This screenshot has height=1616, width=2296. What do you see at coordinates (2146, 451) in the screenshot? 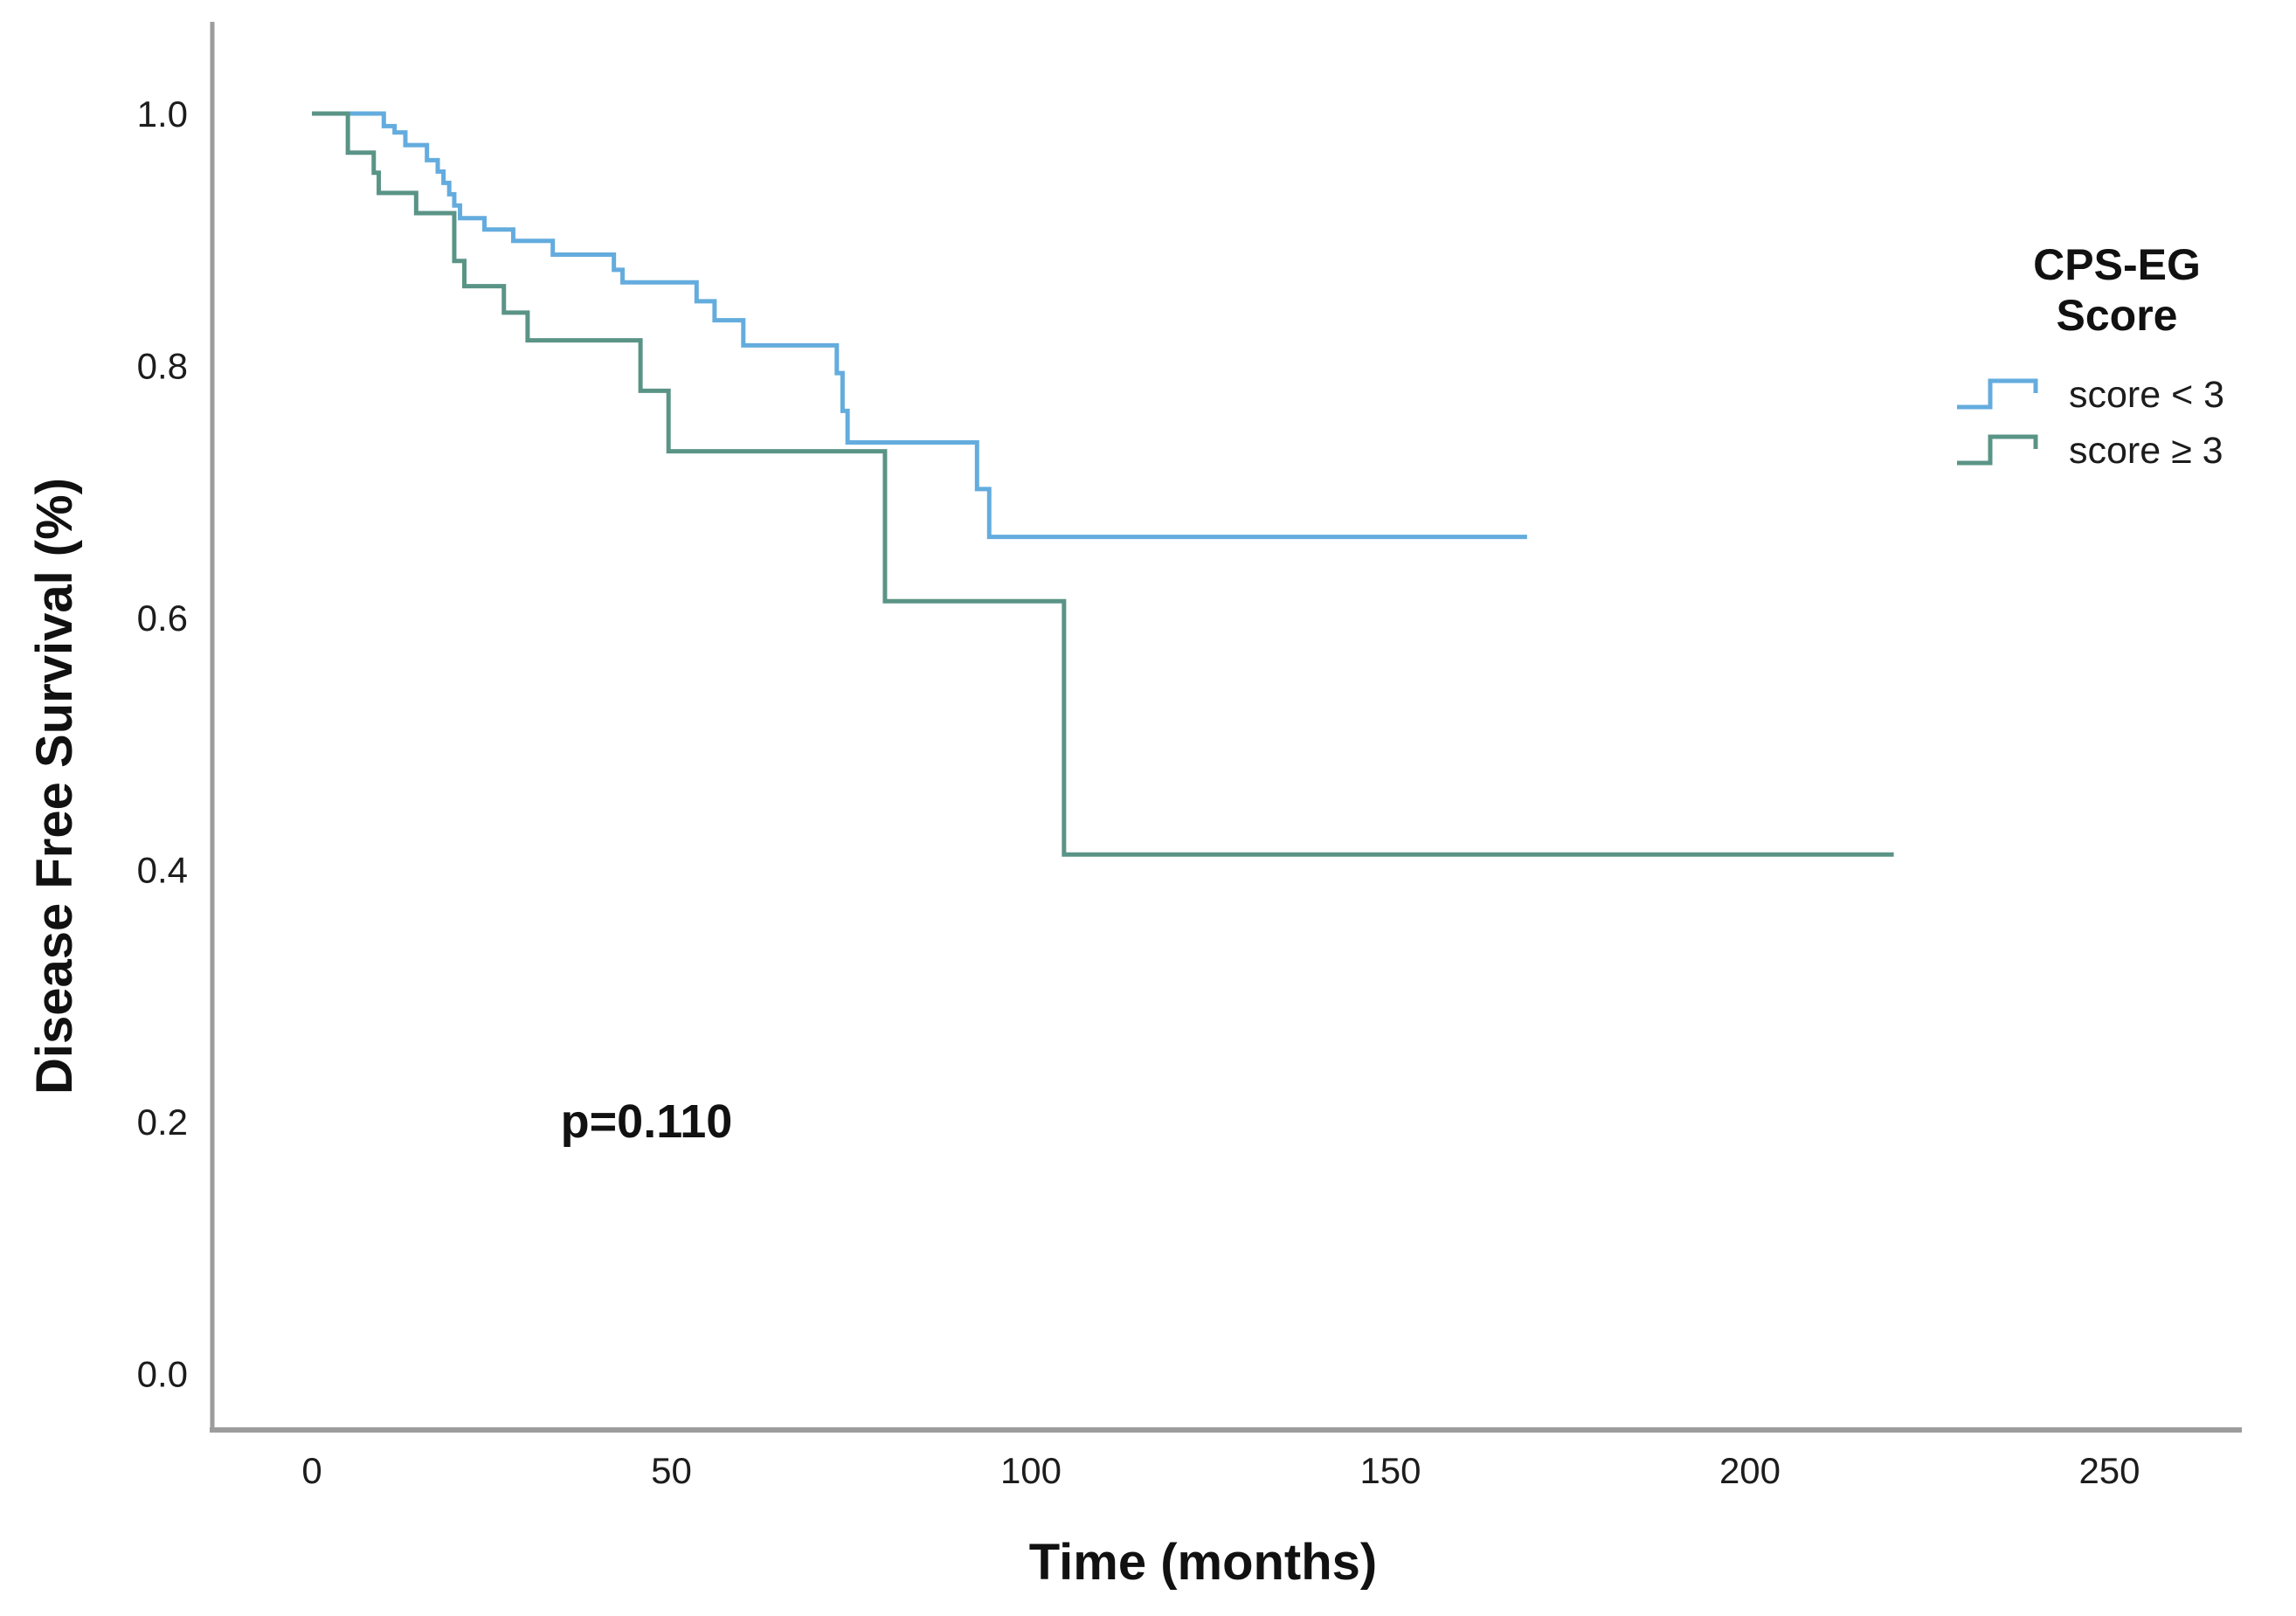
I see `legend-label-1: score ≥ 3` at bounding box center [2146, 451].